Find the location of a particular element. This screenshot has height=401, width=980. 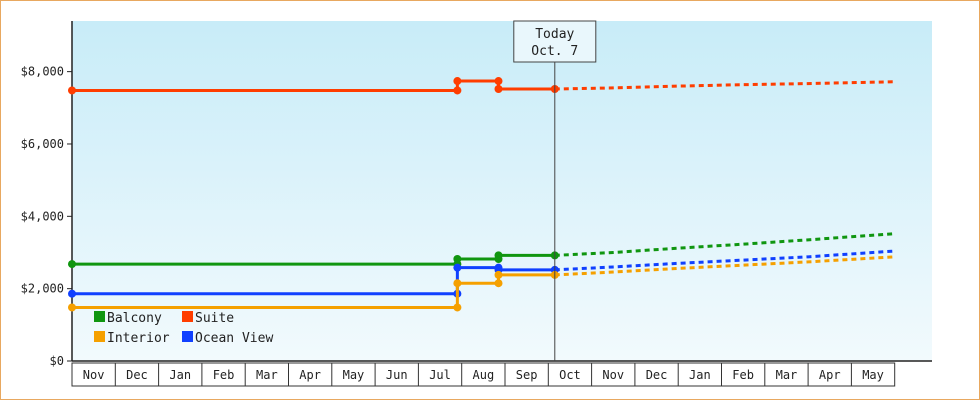

today-label: Today is located at coordinates (554, 34).